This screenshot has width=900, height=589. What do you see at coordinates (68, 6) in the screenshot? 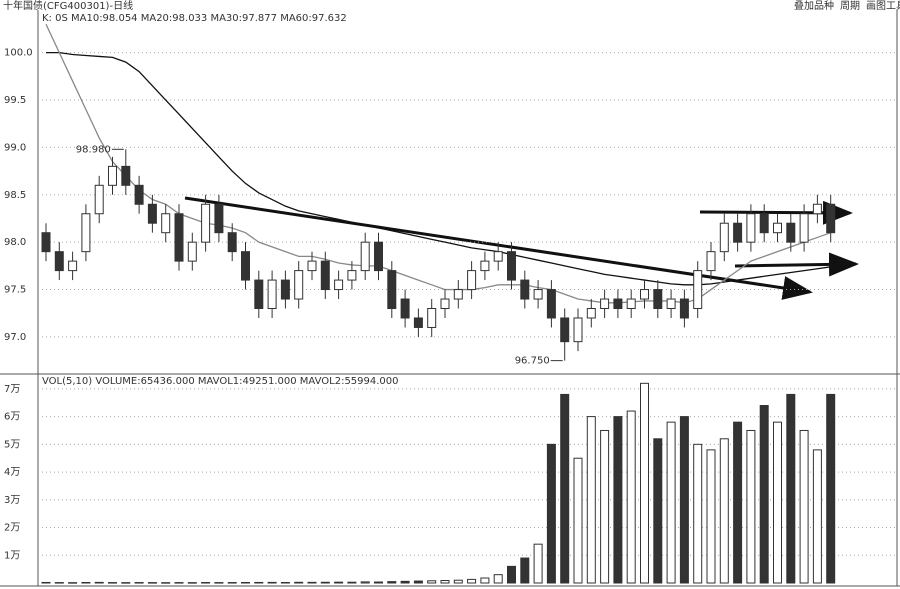
I see `chart-title: 十年国债(CFG400301)-日线` at bounding box center [68, 6].